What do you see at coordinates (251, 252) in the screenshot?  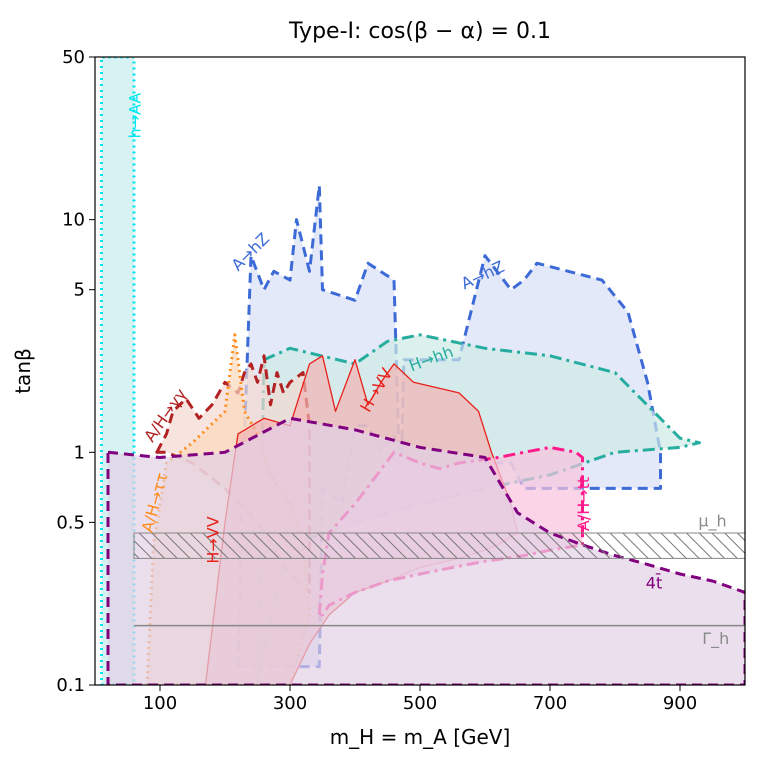 I see `region-label-1: A→hZ` at bounding box center [251, 252].